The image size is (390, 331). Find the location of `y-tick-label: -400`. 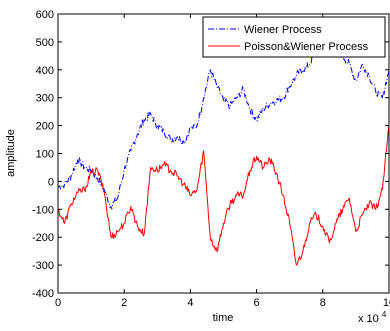

y-tick-label: -400 is located at coordinates (43, 294).